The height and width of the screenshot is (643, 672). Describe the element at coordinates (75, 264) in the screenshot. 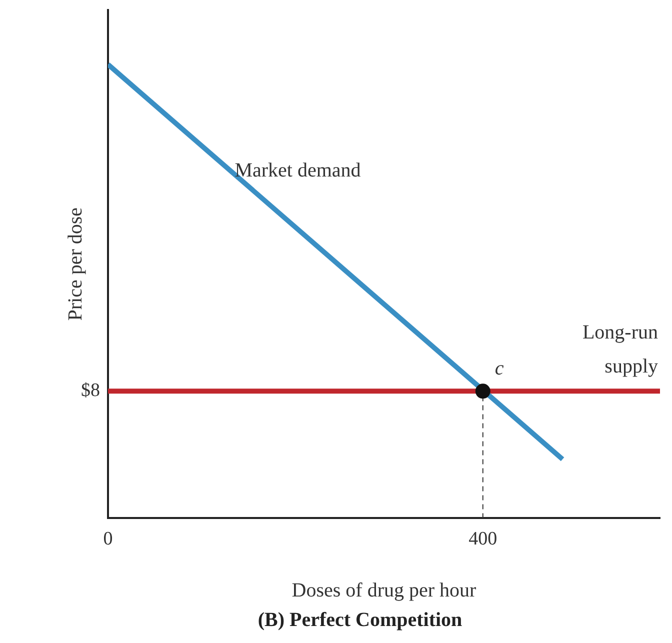

I see `y-axis-title: Price per dose` at that location.